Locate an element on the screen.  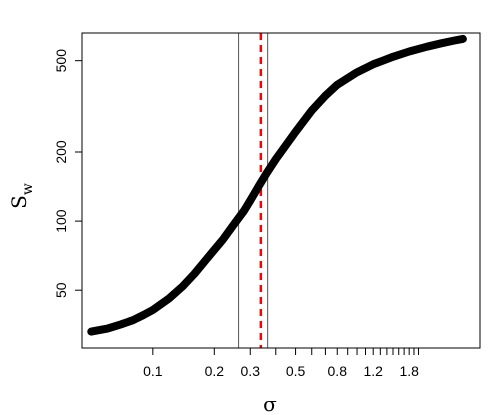
x-tick-label: 1.2 is located at coordinates (373, 371).